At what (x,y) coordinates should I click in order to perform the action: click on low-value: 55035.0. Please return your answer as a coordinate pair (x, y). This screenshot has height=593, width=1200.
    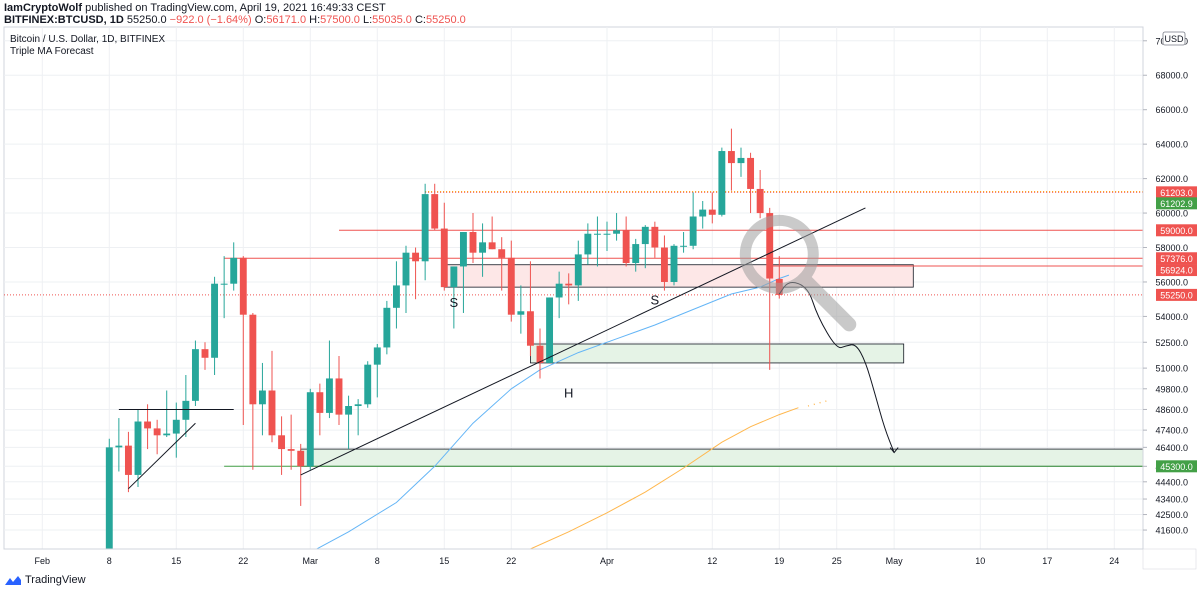
    Looking at the image, I should click on (392, 20).